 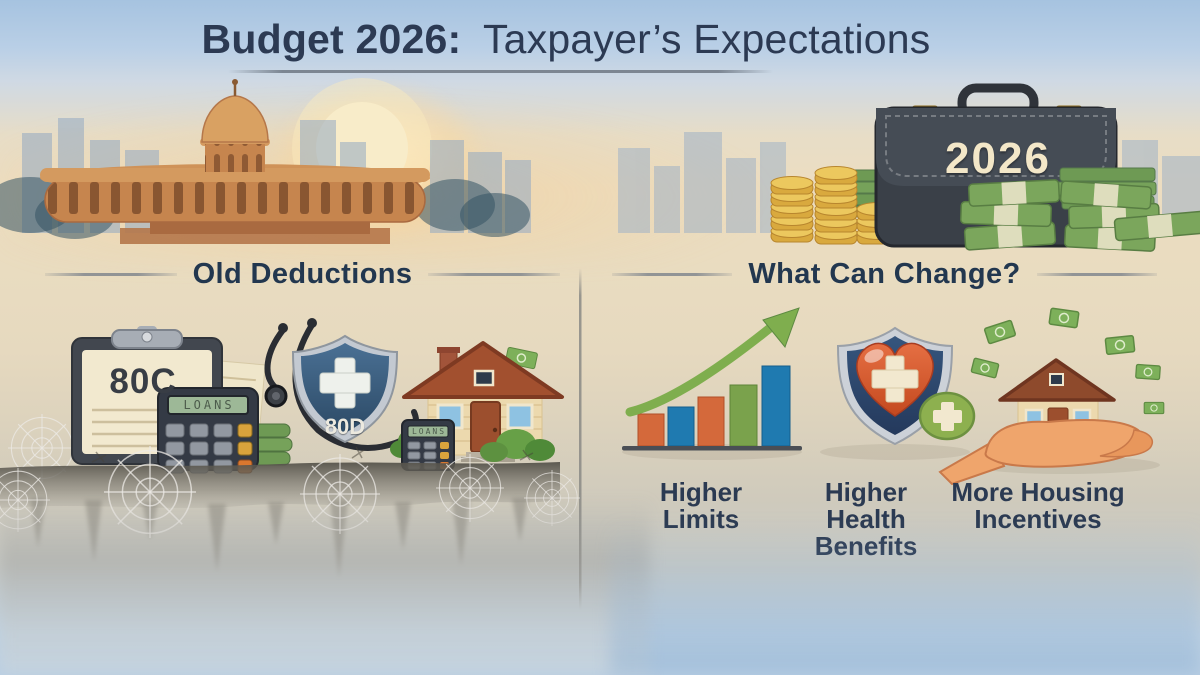 I want to click on briefcase-icon, so click(x=996, y=165).